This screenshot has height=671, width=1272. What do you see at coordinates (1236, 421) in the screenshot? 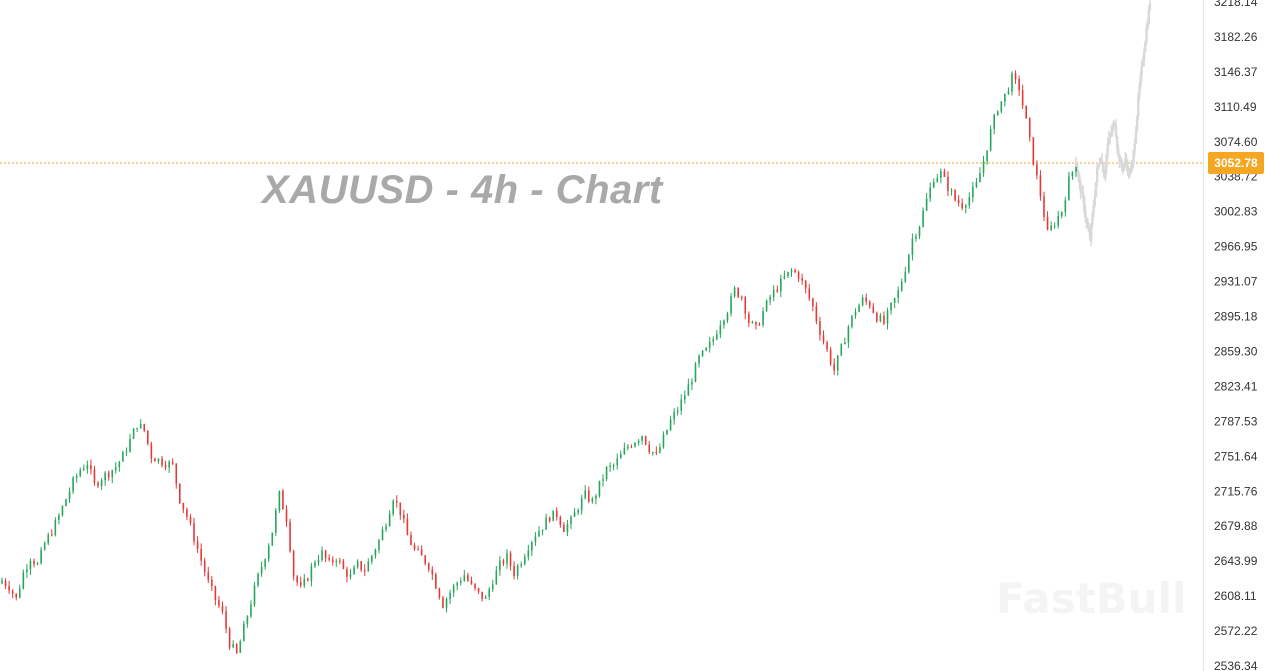
I see `y-tick-label: 2787.53` at bounding box center [1236, 421].